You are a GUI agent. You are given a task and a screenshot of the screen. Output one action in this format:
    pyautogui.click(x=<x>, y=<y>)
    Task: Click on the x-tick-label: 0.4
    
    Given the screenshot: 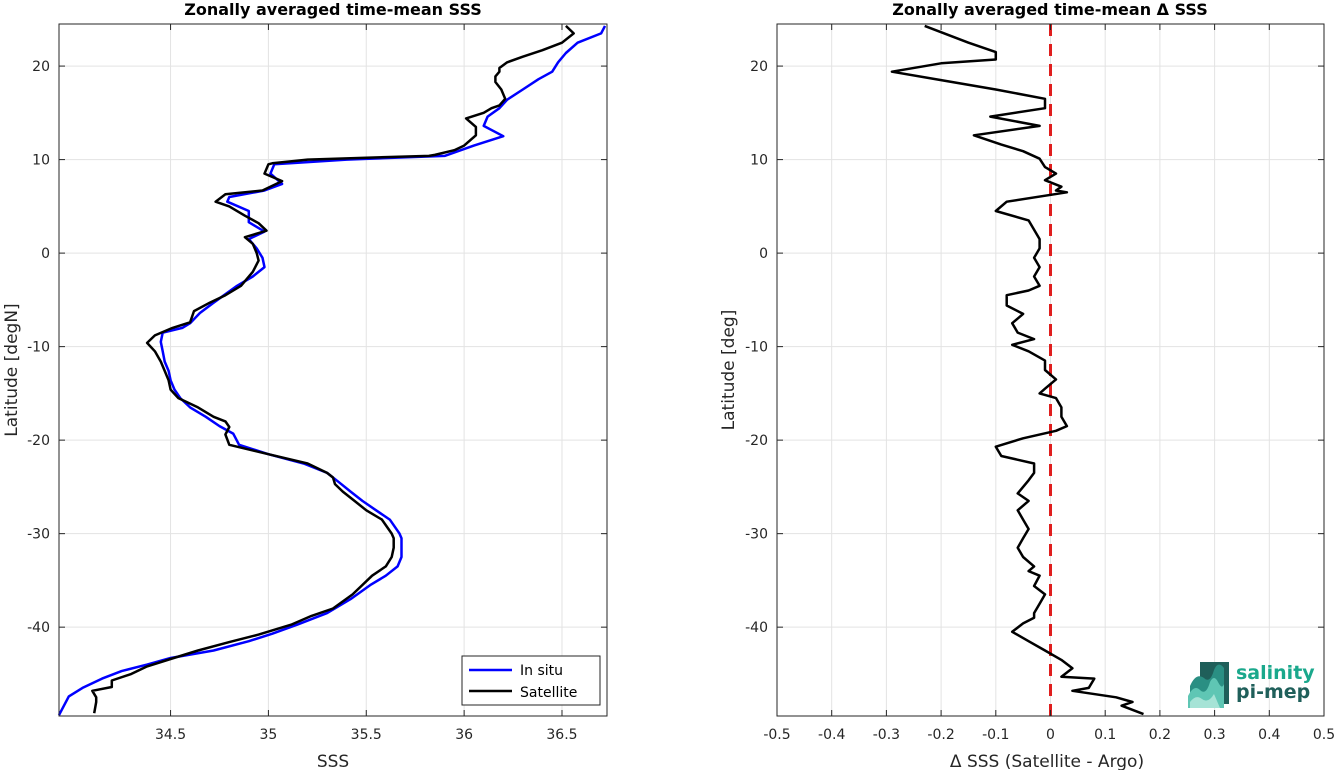 What is the action you would take?
    pyautogui.click(x=1269, y=735)
    